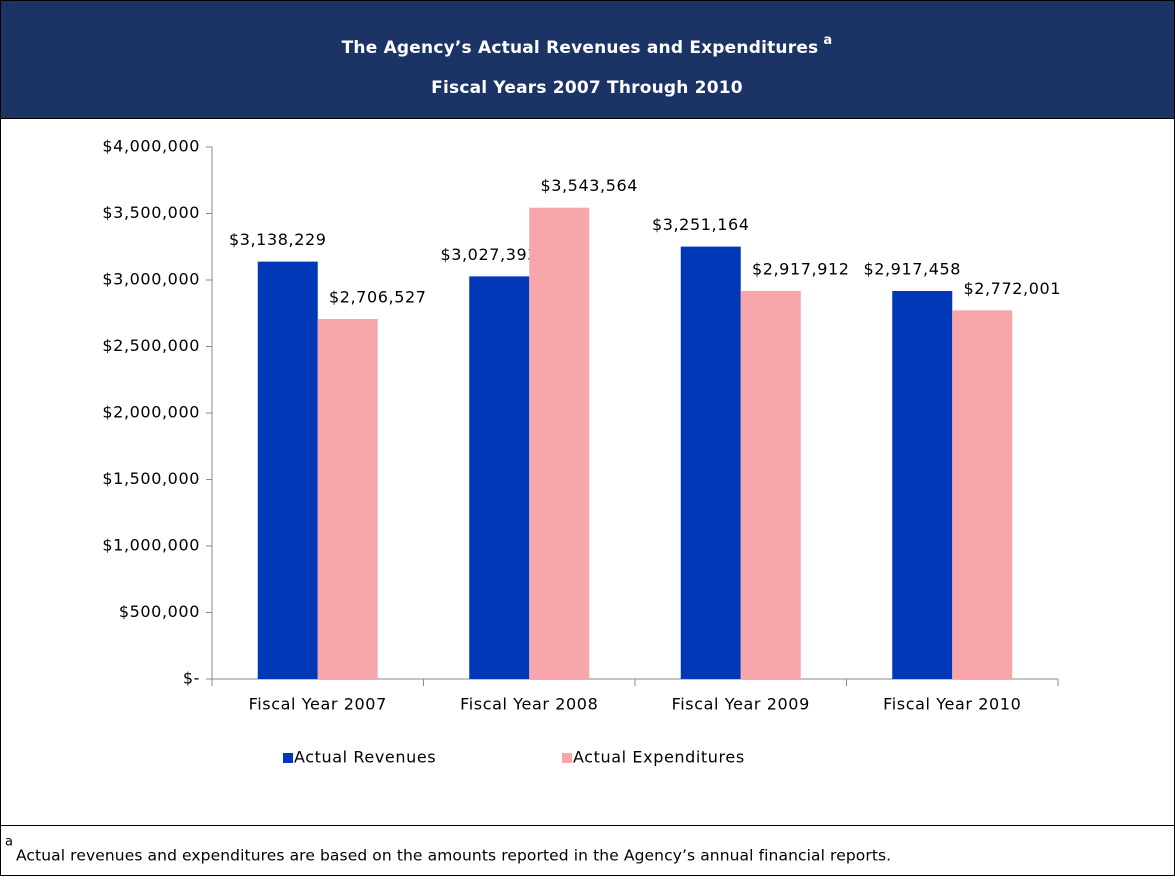 This screenshot has height=880, width=1175. I want to click on value-label: $3,543,564, so click(589, 185).